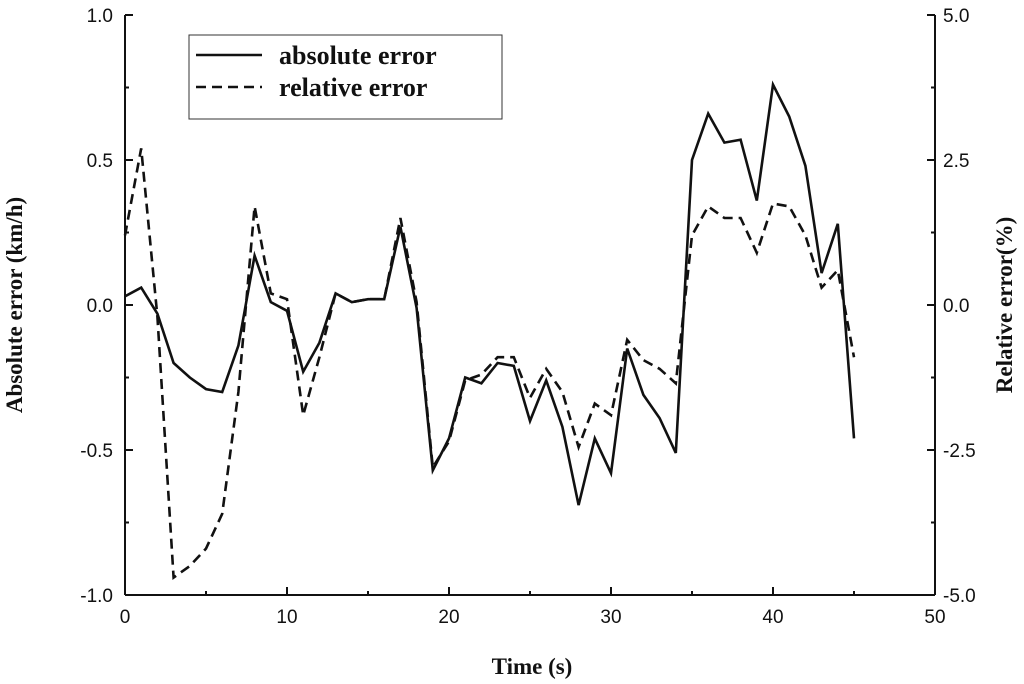  Describe the element at coordinates (959, 451) in the screenshot. I see `y-right-tick-label: -2.5` at that location.